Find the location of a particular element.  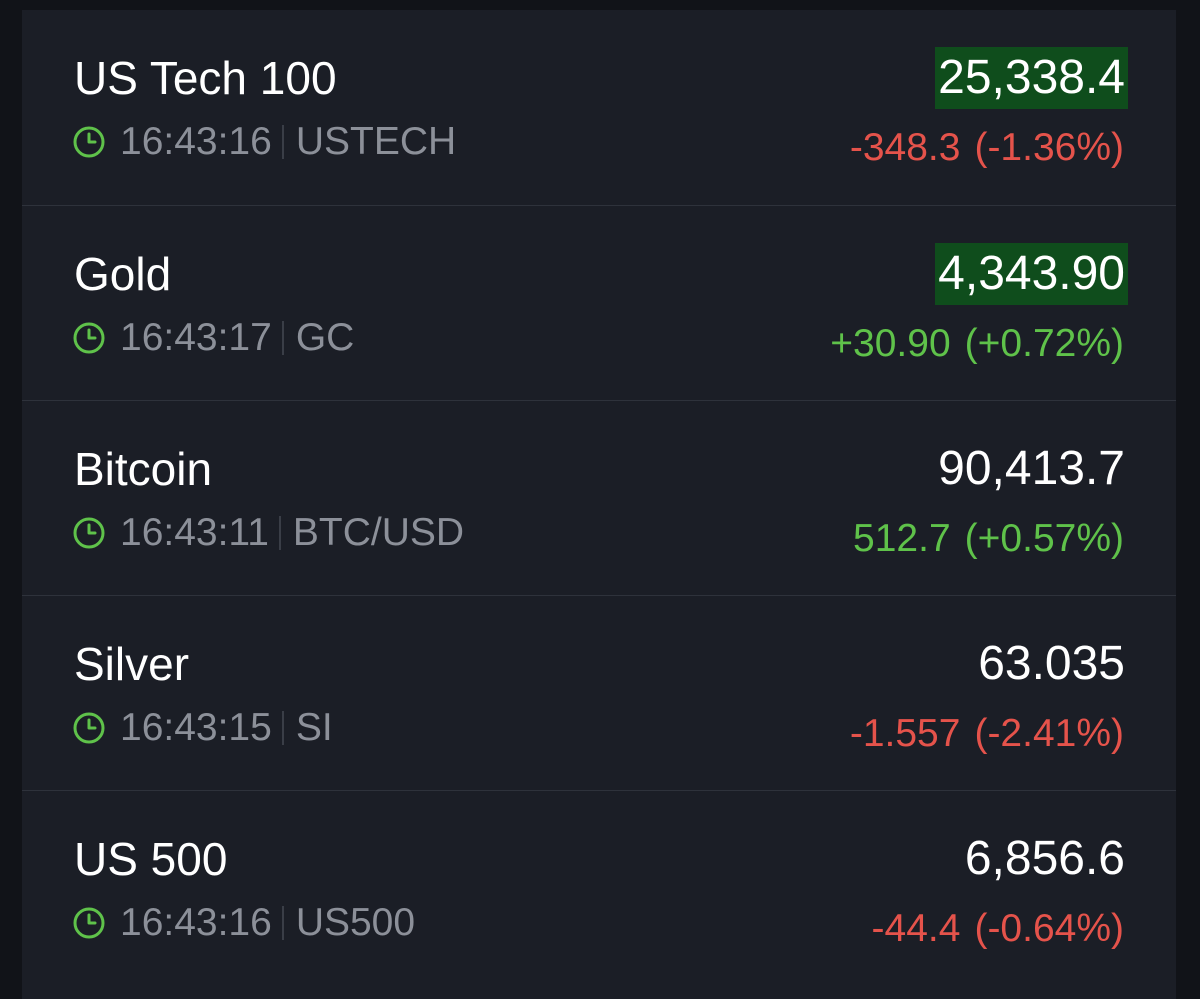

instrument-meta: 16:43:11 BTC/USD is located at coordinates (268, 533).